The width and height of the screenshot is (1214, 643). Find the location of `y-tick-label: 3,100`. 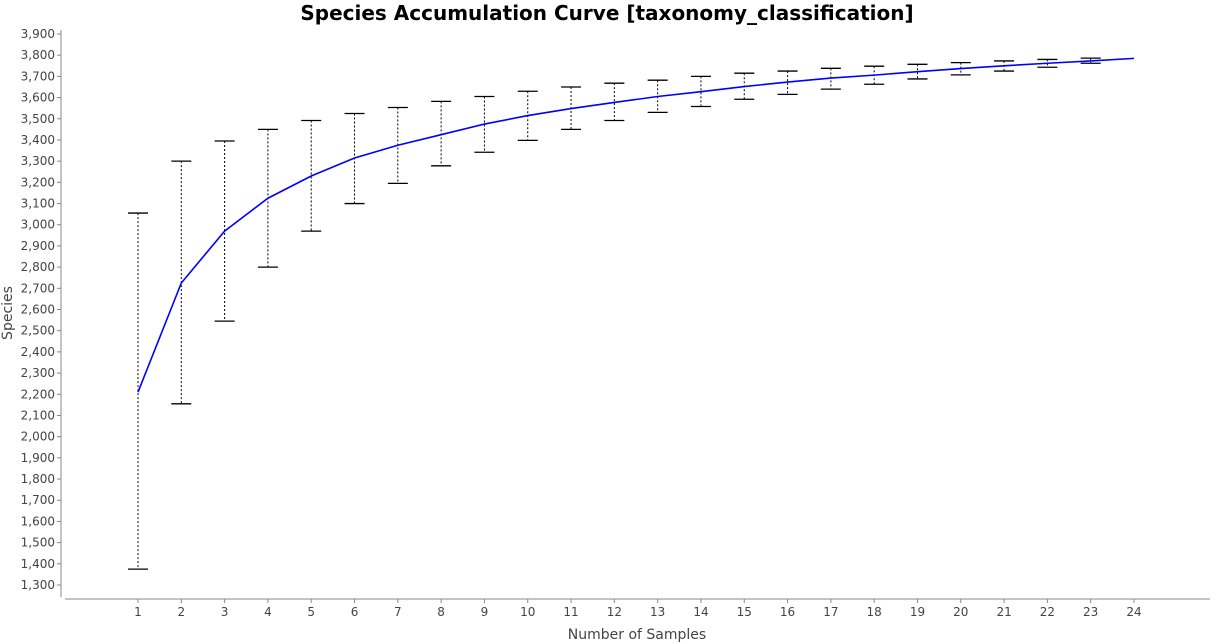

y-tick-label: 3,100 is located at coordinates (38, 204).